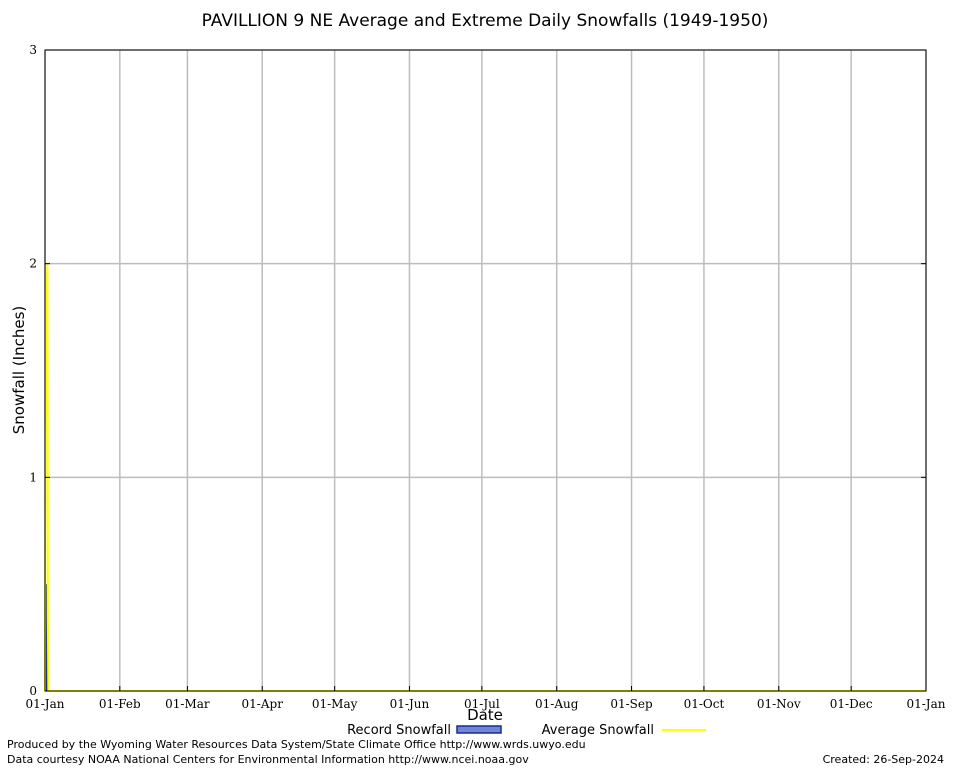 Image resolution: width=954 pixels, height=768 pixels. Describe the element at coordinates (557, 704) in the screenshot. I see `x-tick-label: 01-Aug` at that location.